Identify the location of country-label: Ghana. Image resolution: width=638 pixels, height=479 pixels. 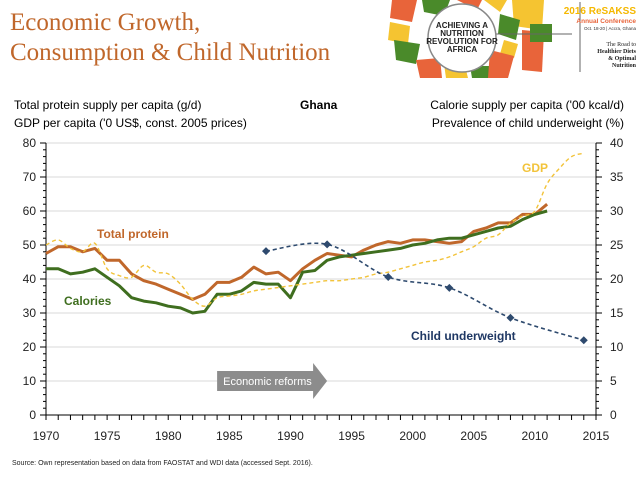
(319, 105).